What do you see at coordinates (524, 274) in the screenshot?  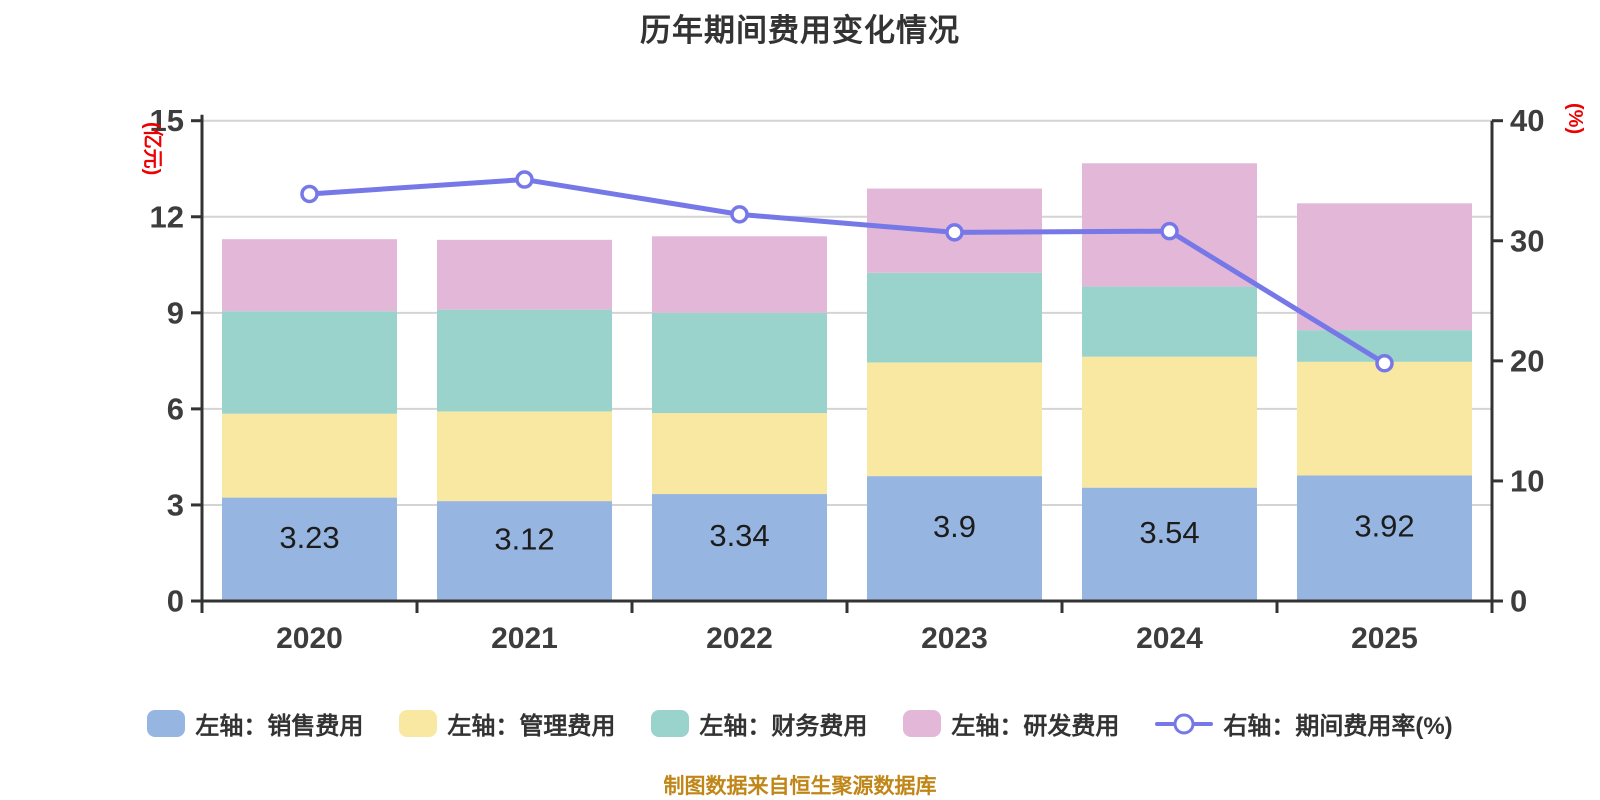 I see `bar-2021-rd` at bounding box center [524, 274].